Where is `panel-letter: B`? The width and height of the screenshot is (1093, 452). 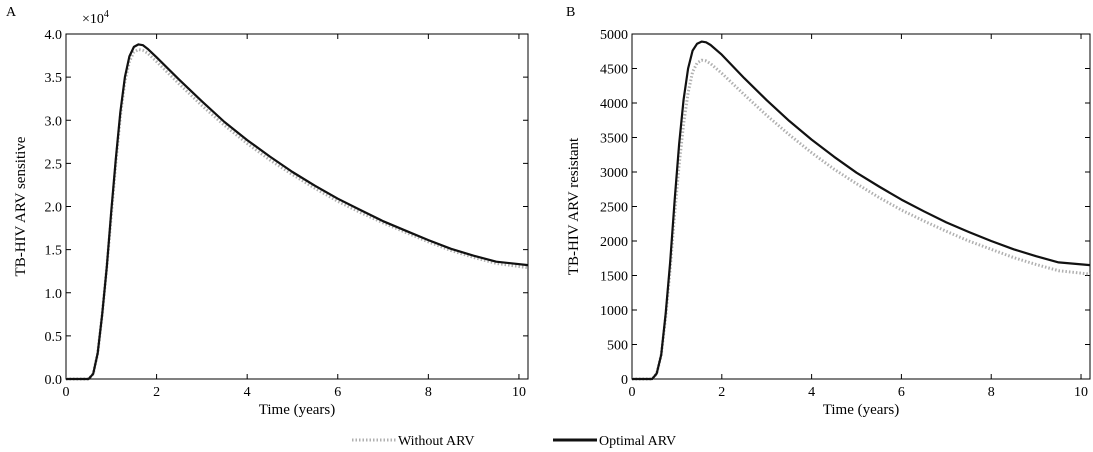
panel-letter: B is located at coordinates (570, 12).